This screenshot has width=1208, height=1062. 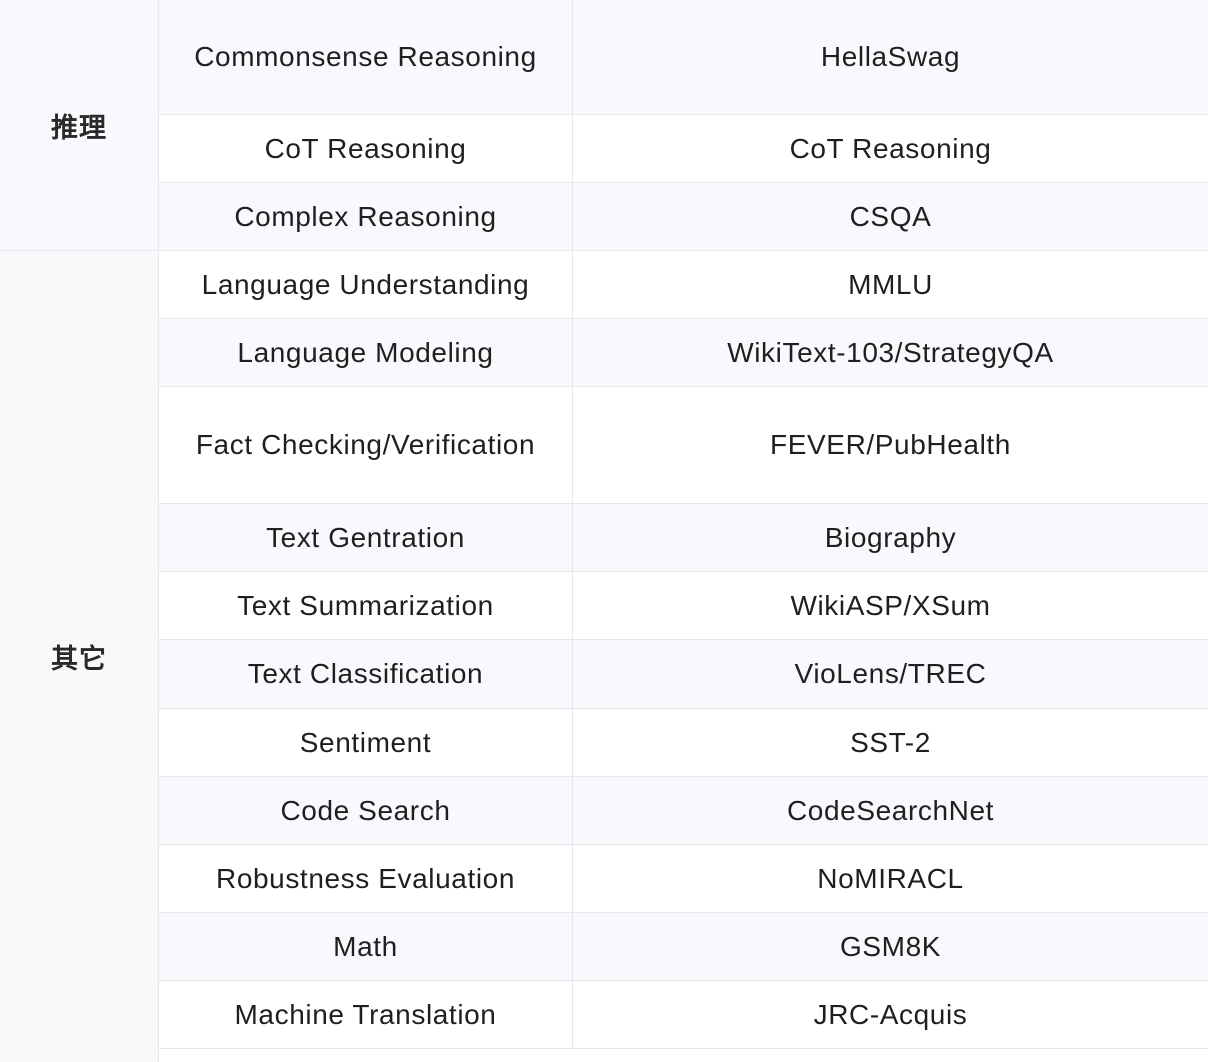 What do you see at coordinates (890, 216) in the screenshot?
I see `dataset-cell: CSQA` at bounding box center [890, 216].